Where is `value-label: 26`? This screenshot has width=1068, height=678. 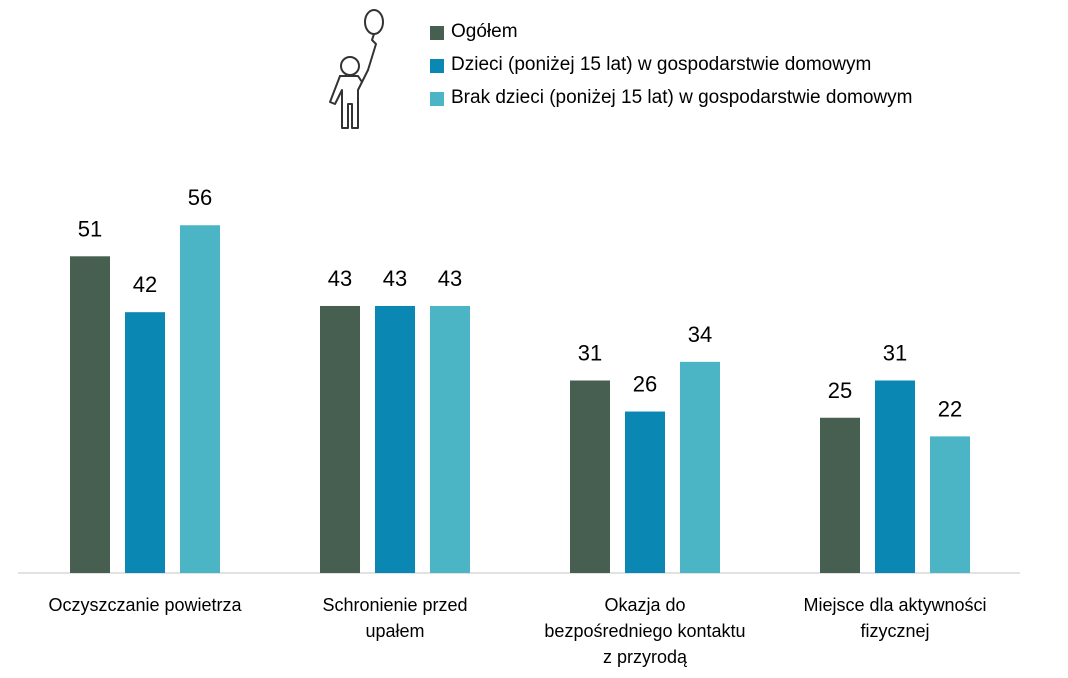
value-label: 26 is located at coordinates (645, 384).